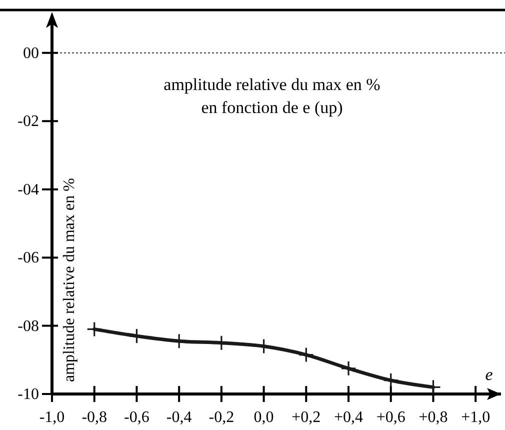  I want to click on x-tick-label: +0,4, so click(349, 417).